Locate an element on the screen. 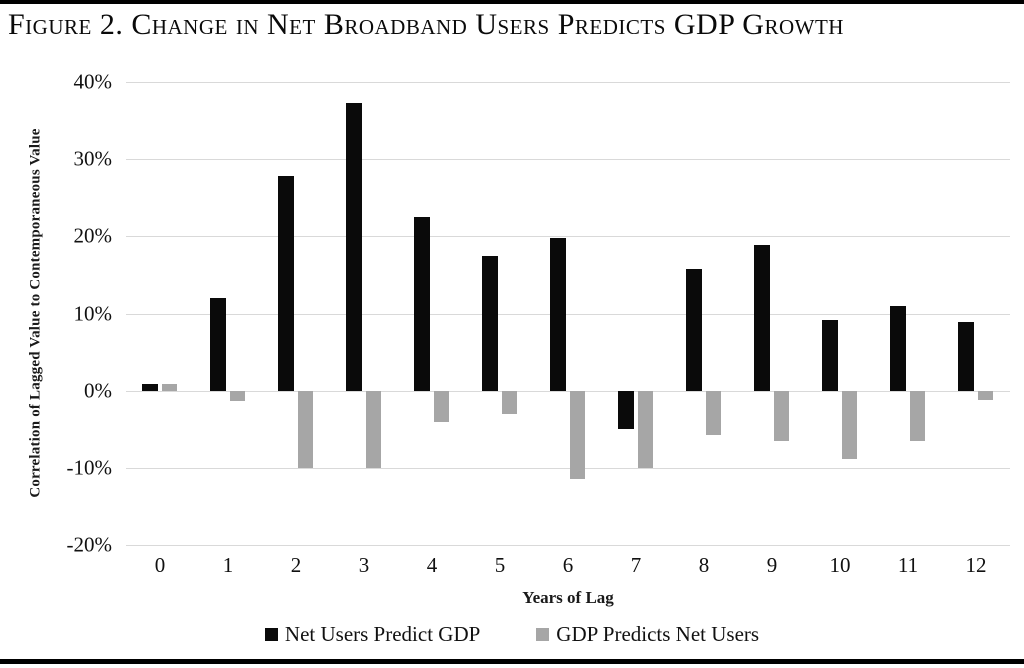 The image size is (1024, 668). x-tick-label: 0 is located at coordinates (160, 565).